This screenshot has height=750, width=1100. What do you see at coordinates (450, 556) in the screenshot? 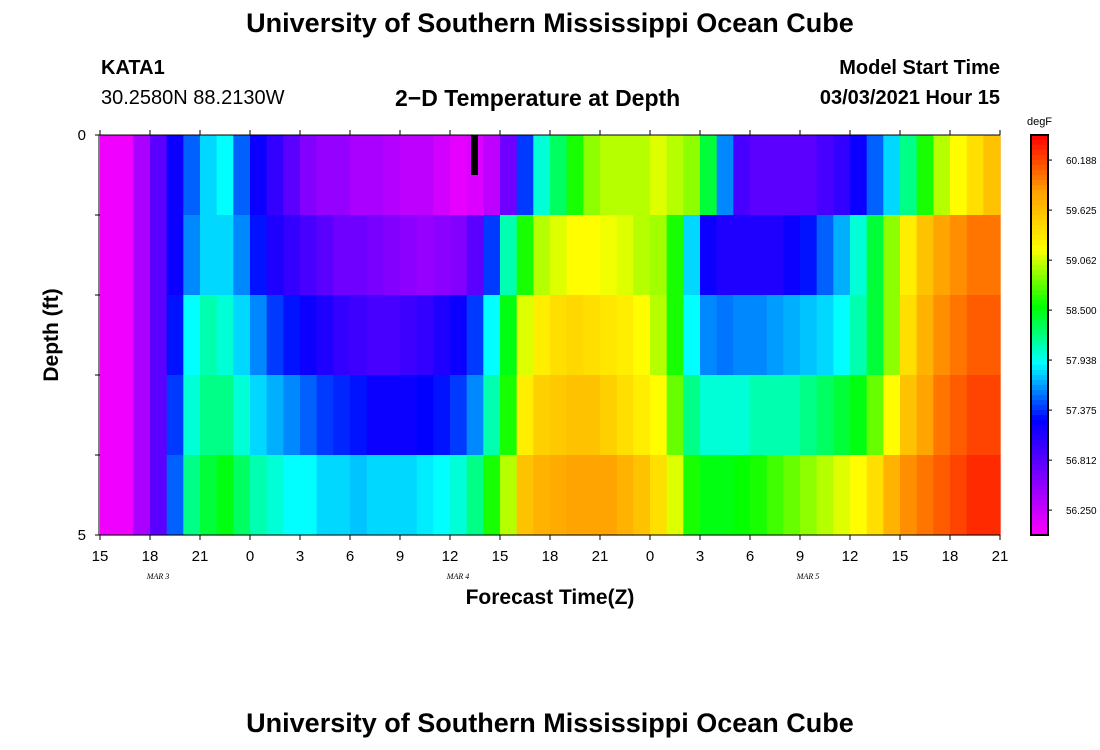
I see `x-tick-label: 12` at bounding box center [450, 556].